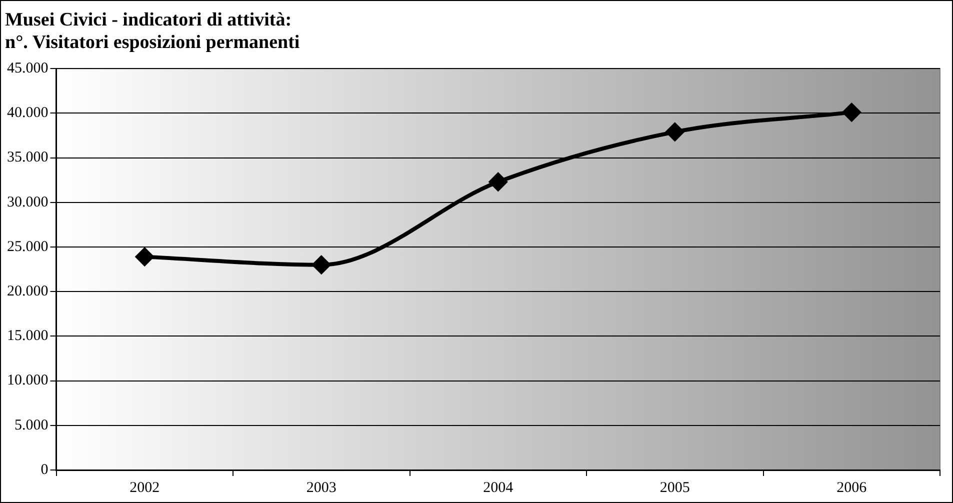 The width and height of the screenshot is (953, 503). I want to click on y-tick-label: 15.000, so click(27, 336).